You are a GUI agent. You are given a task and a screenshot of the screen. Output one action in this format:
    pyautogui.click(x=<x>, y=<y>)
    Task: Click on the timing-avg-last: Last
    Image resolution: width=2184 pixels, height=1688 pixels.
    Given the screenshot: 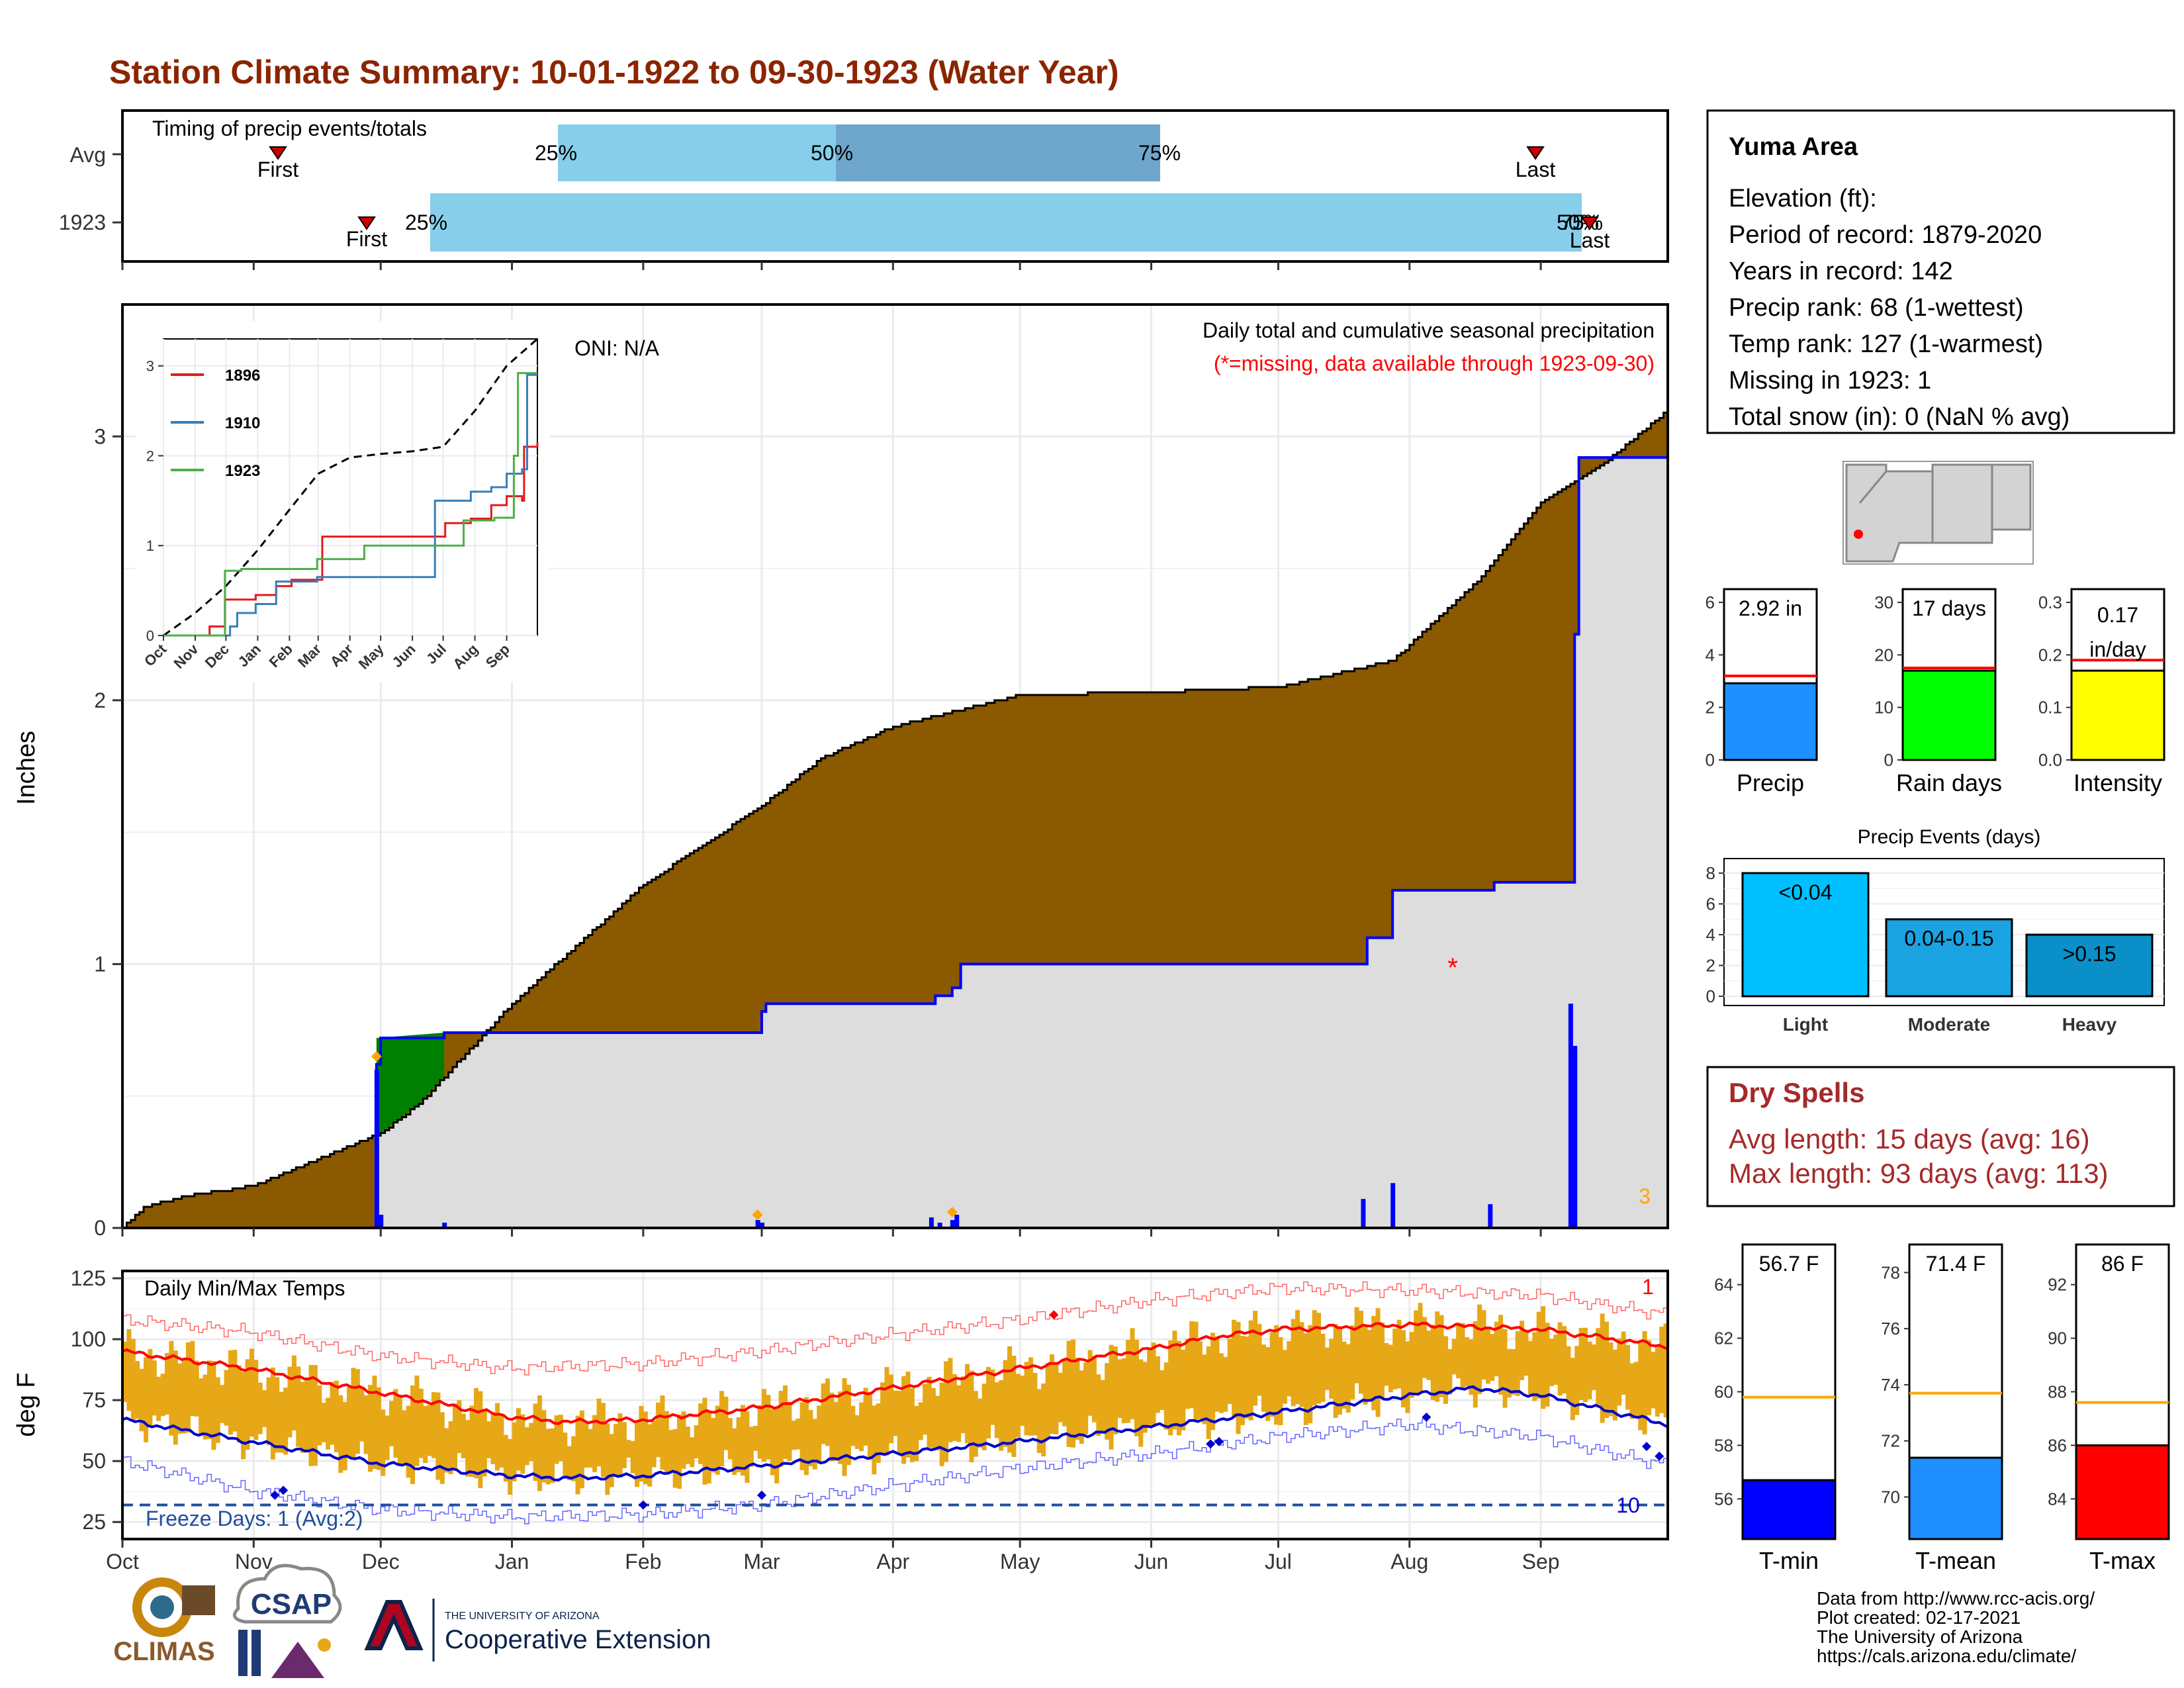 What is the action you would take?
    pyautogui.click(x=1536, y=169)
    